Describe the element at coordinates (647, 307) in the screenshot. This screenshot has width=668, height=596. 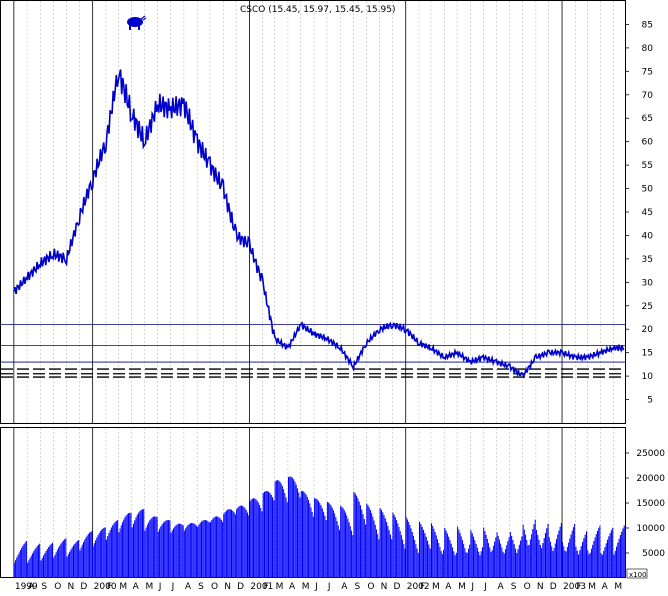
I see `y-tick-label: 25` at that location.